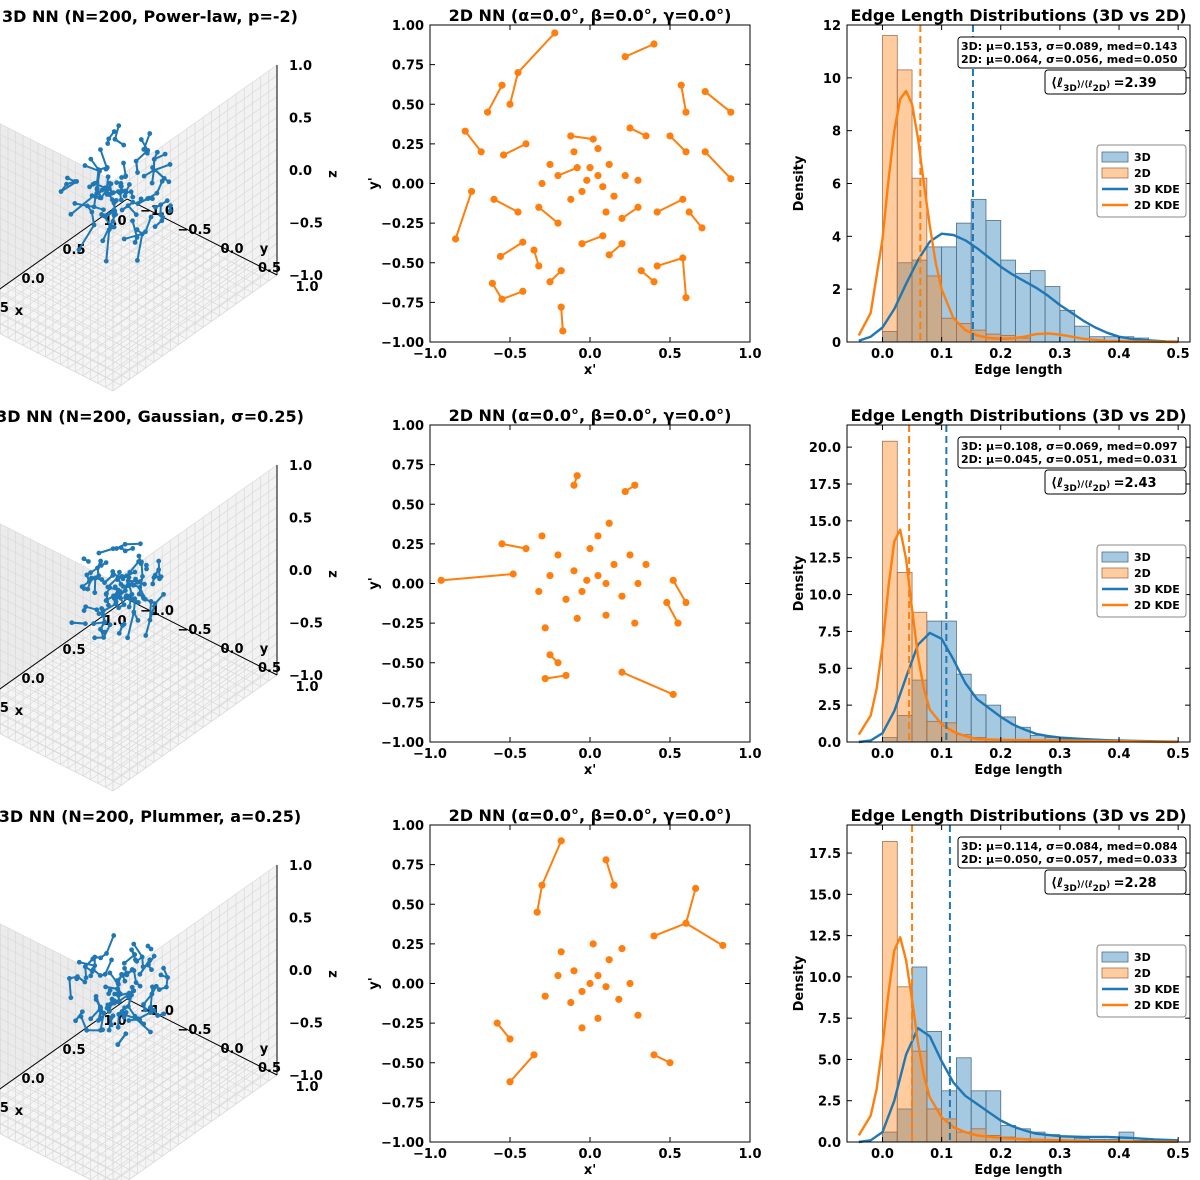 This screenshot has height=1180, width=1200. What do you see at coordinates (829, 1060) in the screenshot?
I see `y-tick-label: 5.0` at bounding box center [829, 1060].